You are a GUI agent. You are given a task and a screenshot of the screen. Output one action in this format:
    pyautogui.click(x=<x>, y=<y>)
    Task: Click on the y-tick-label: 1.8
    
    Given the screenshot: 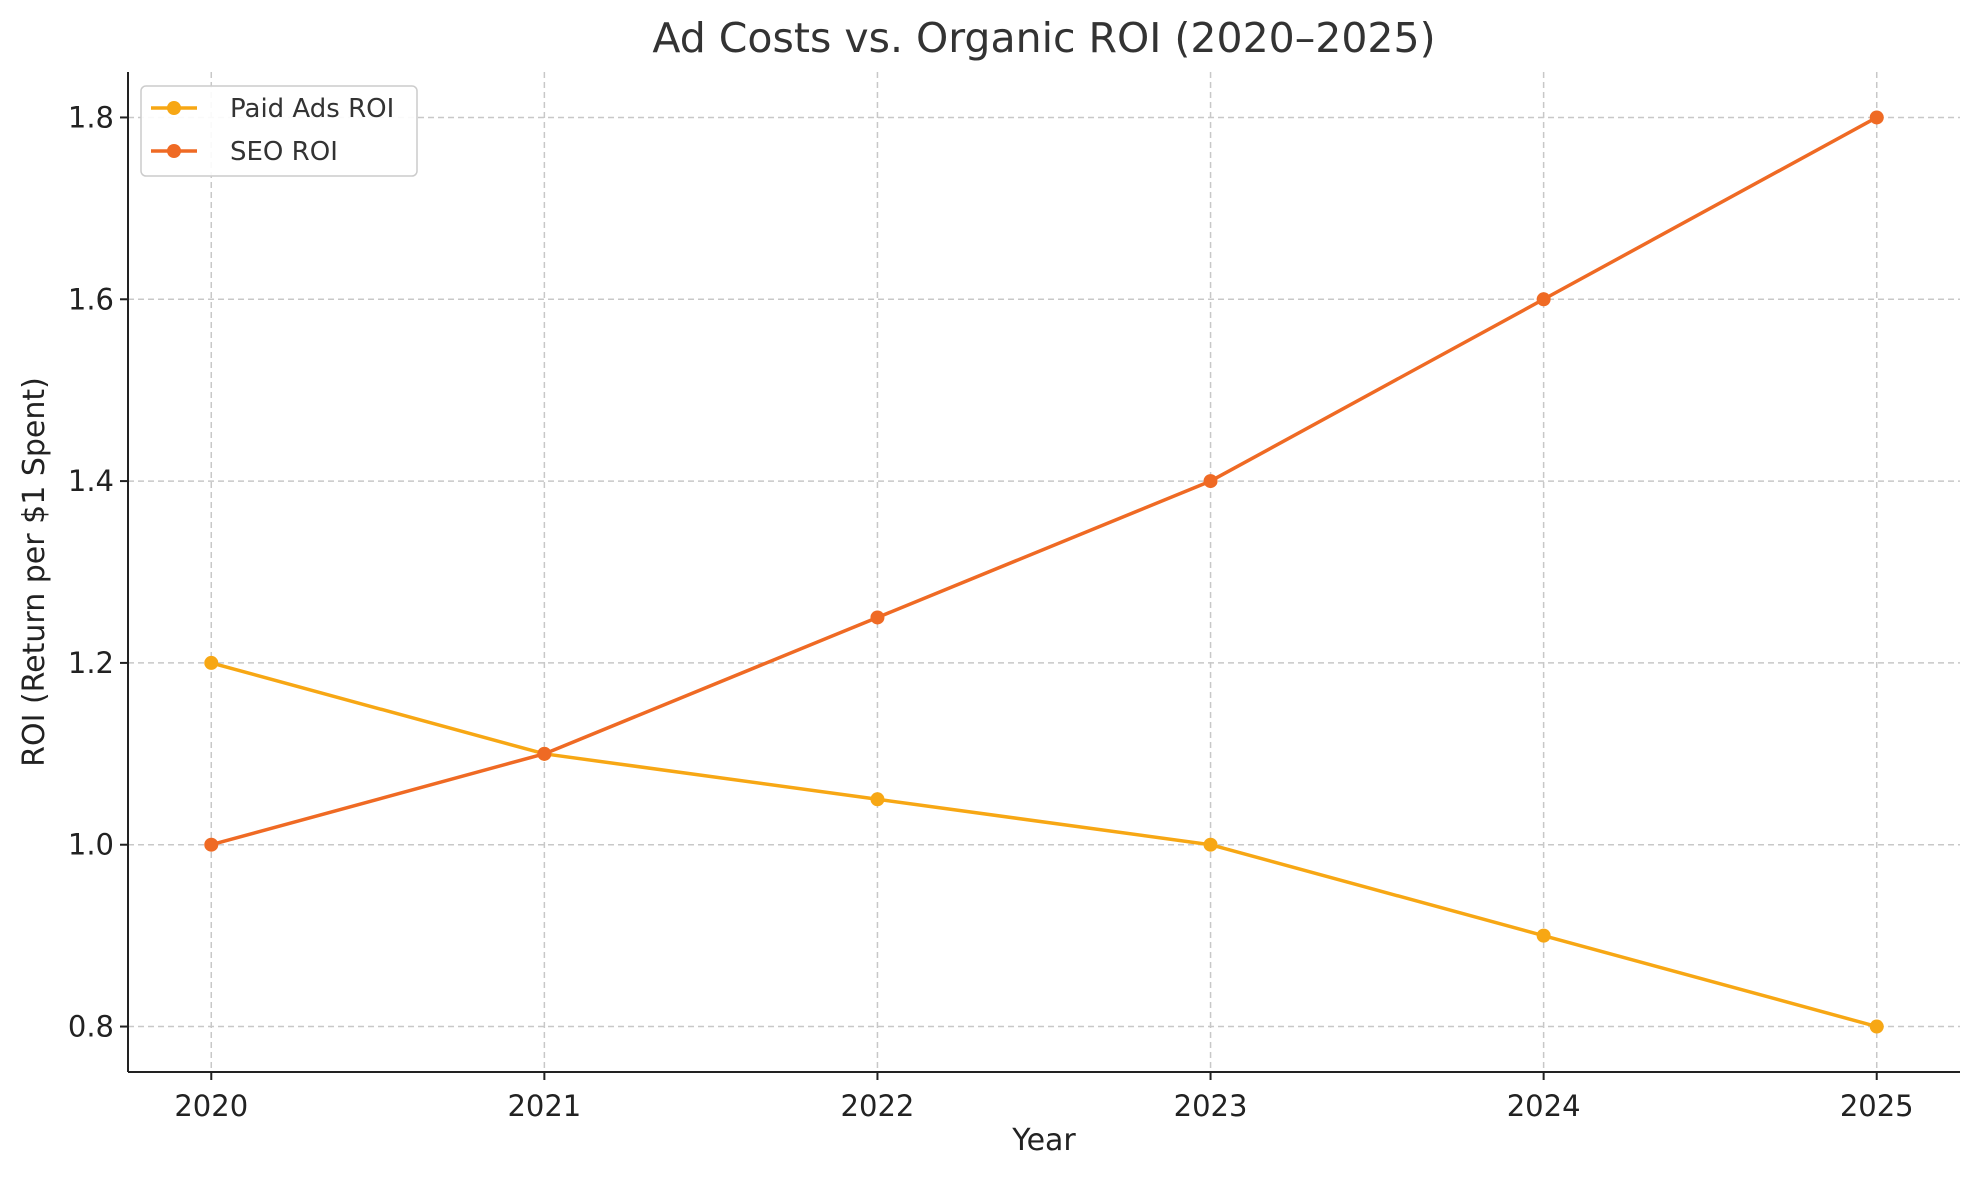 What is the action you would take?
    pyautogui.click(x=91, y=117)
    